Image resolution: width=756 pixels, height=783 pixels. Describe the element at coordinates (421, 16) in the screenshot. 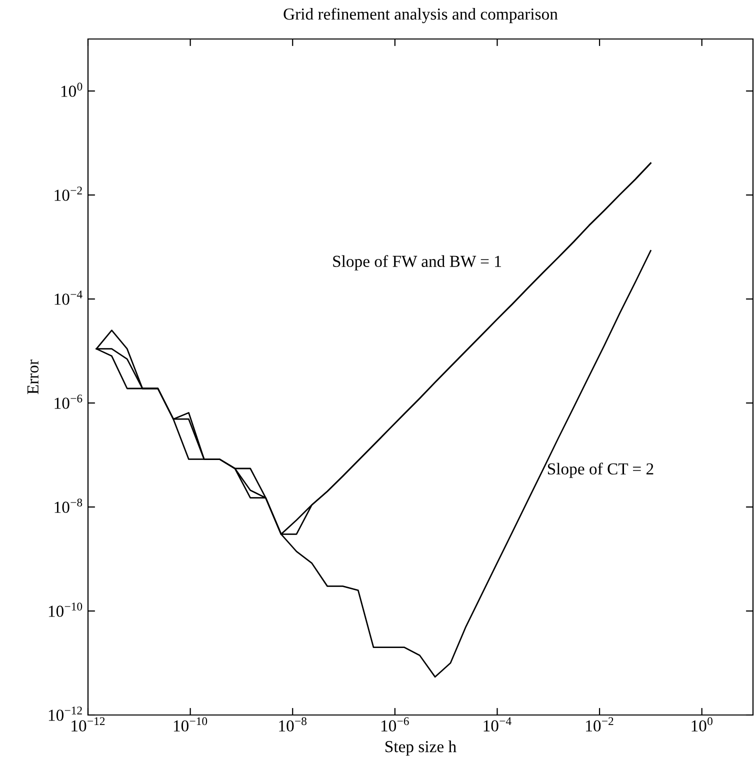

I see `chart-title: Grid refinement analysis and comparison` at that location.